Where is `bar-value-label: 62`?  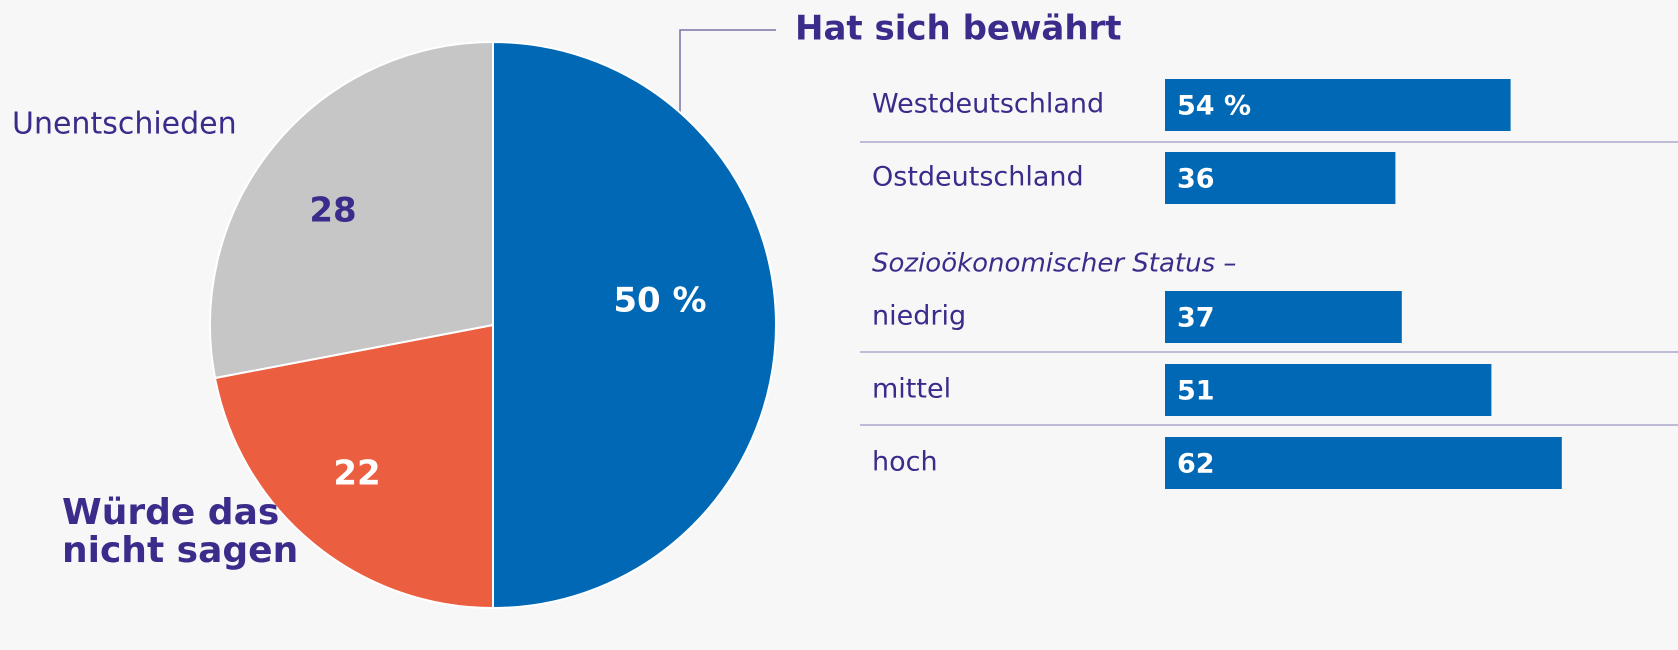 bar-value-label: 62 is located at coordinates (1196, 464).